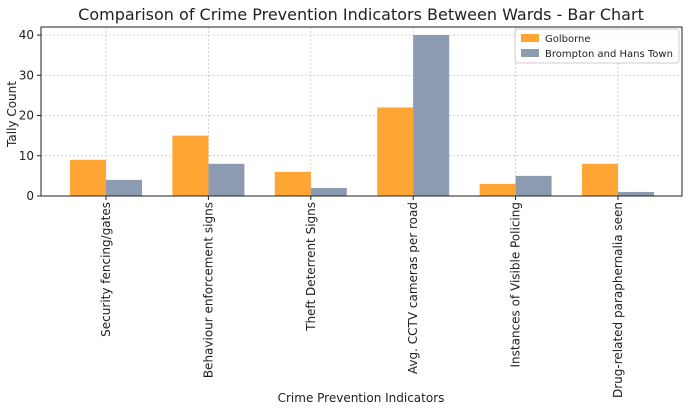 The width and height of the screenshot is (689, 412). I want to click on legend: Golborne Brompton and Hans Town, so click(597, 46).